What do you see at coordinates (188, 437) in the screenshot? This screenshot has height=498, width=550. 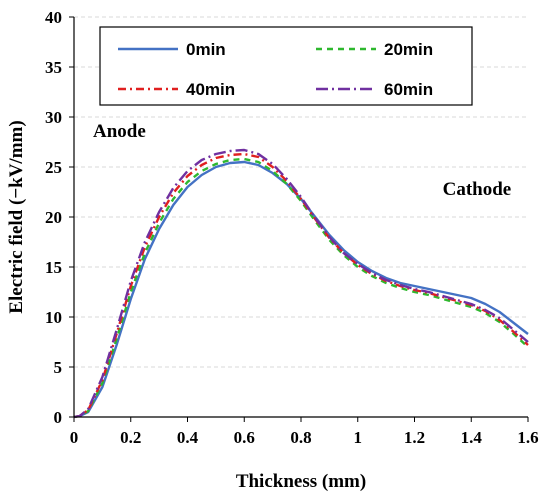 I see `x-tick-label: 0.4` at bounding box center [188, 437].